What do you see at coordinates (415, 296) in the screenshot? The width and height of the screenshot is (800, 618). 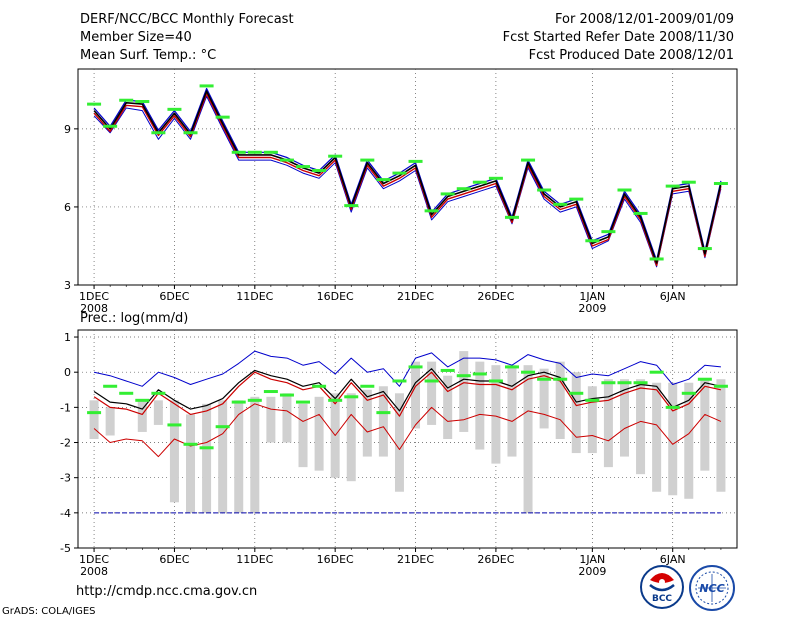 I see `temp-x-tick-label: 21DEC` at bounding box center [415, 296].